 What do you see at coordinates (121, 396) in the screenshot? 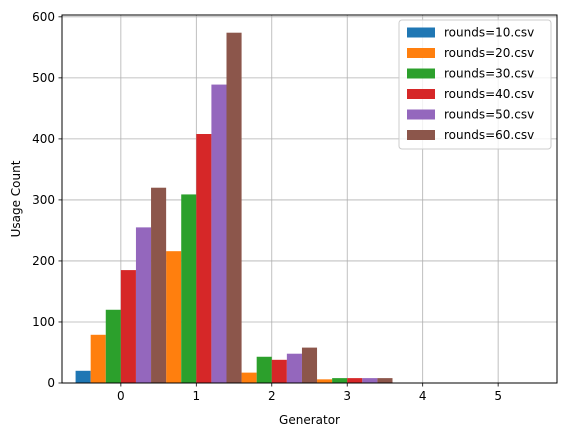
I see `x-tick-label: 0` at bounding box center [121, 396].